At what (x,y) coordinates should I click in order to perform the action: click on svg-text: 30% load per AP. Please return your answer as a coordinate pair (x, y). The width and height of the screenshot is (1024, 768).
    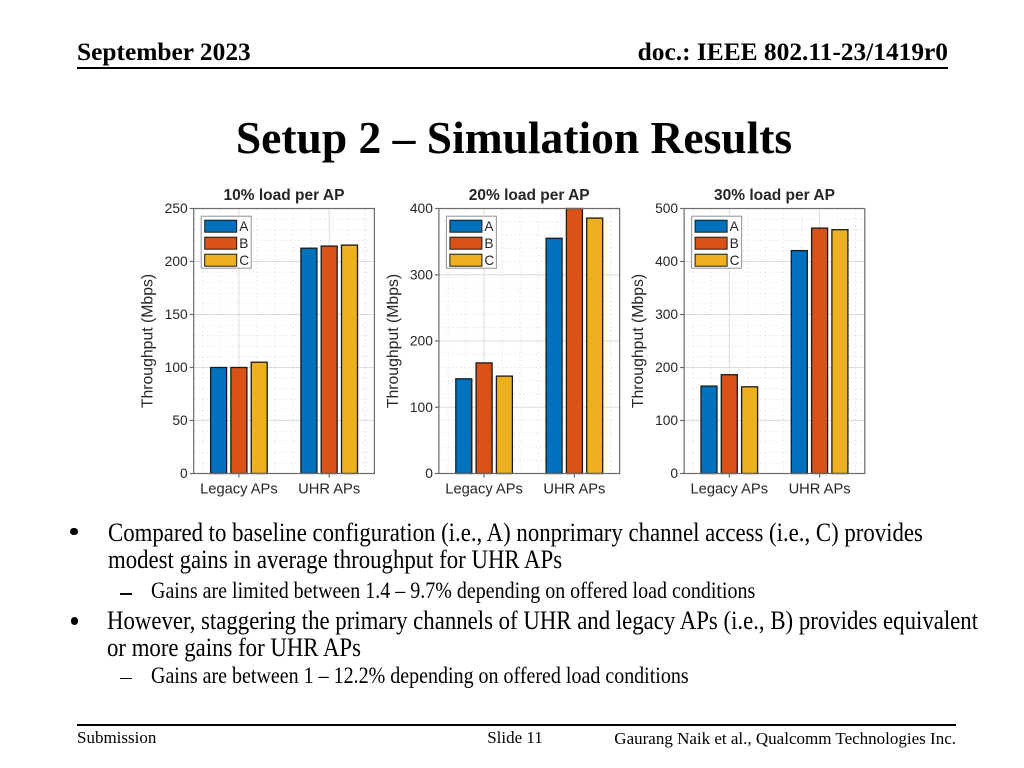
    Looking at the image, I should click on (774, 195).